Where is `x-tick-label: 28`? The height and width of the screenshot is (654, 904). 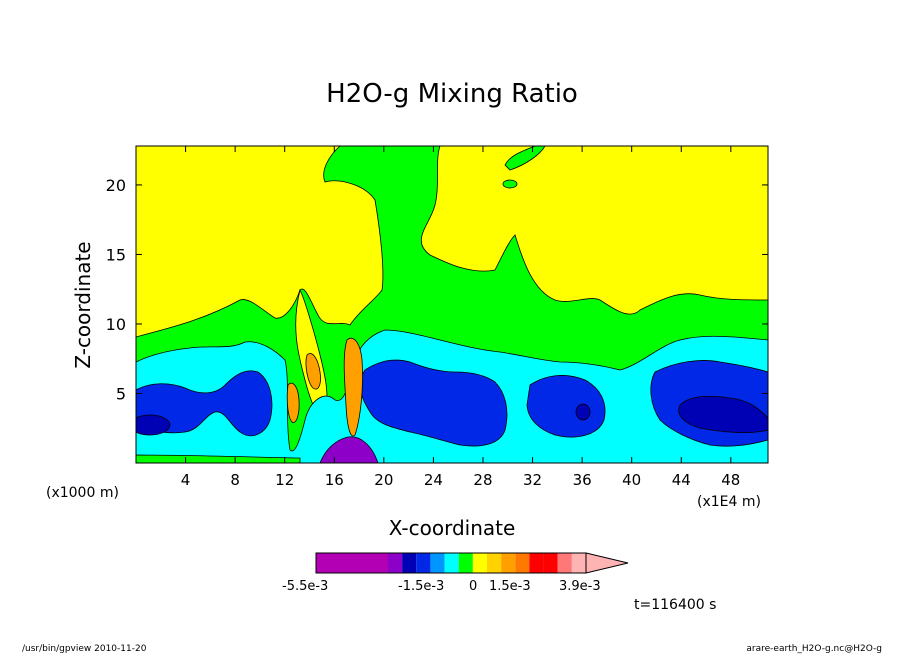
x-tick-label: 28 is located at coordinates (482, 480).